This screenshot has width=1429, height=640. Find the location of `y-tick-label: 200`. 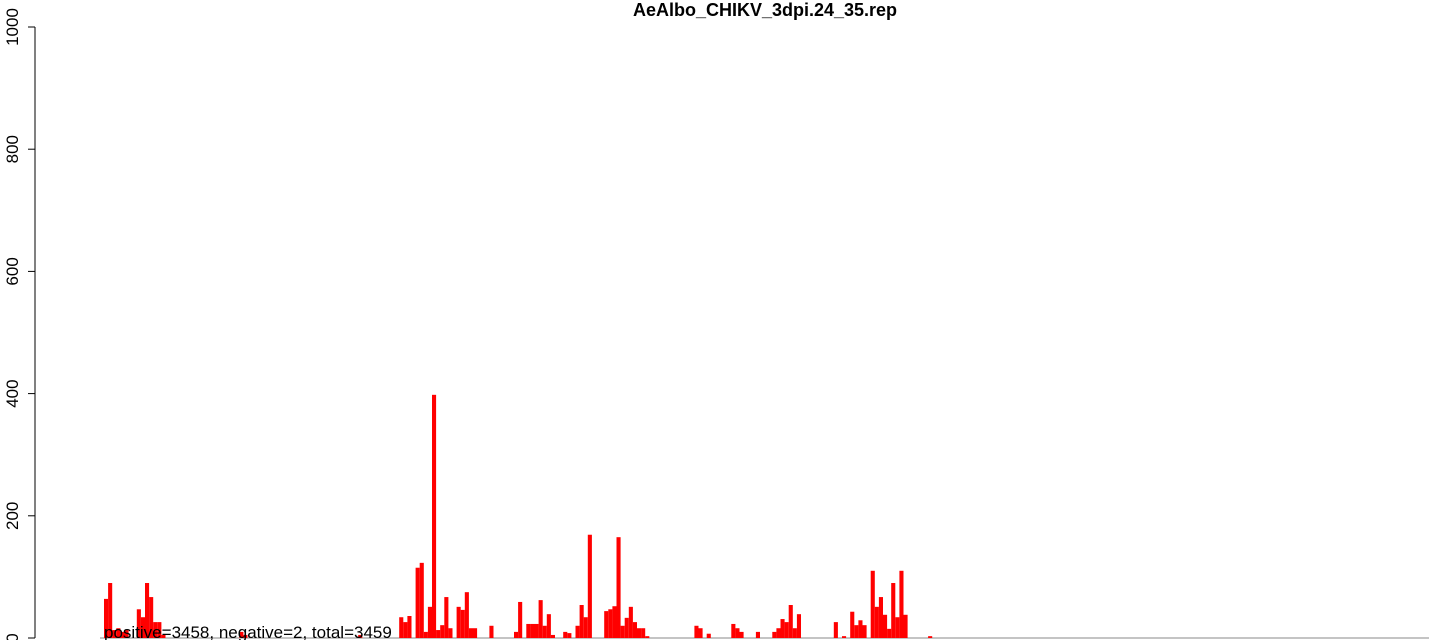

y-tick-label: 200 is located at coordinates (12, 516).